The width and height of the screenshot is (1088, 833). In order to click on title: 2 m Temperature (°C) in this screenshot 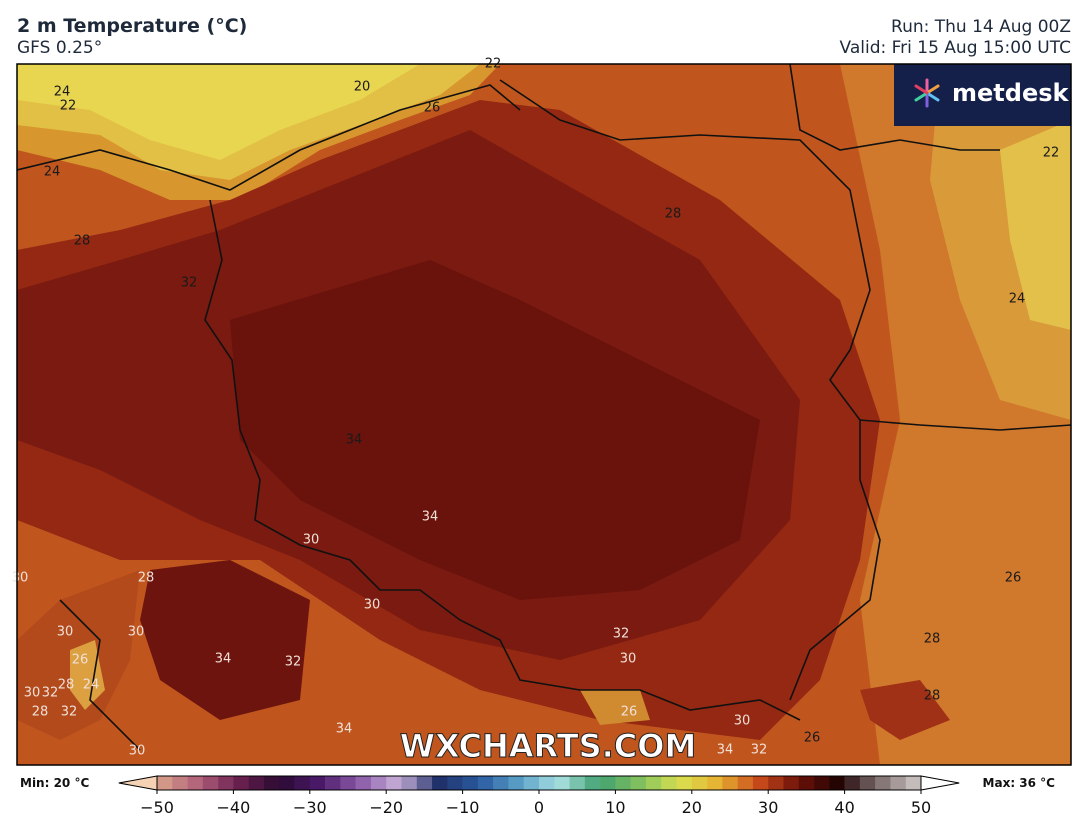, I will do `click(132, 26)`.